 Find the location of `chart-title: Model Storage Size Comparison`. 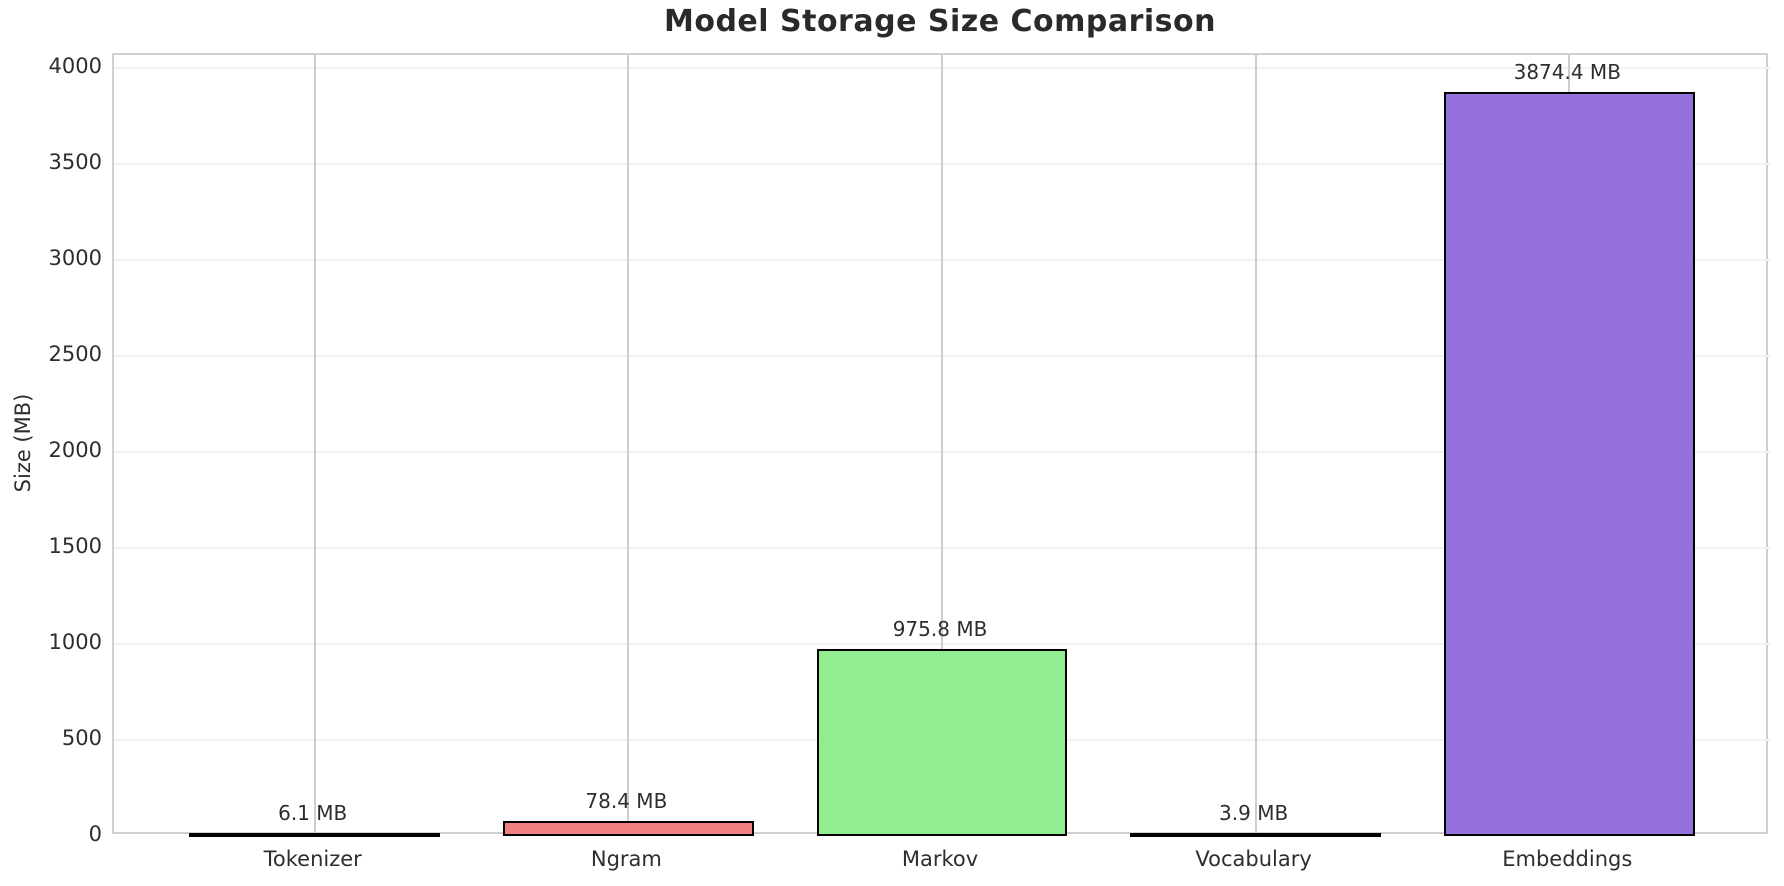

chart-title: Model Storage Size Comparison is located at coordinates (940, 21).